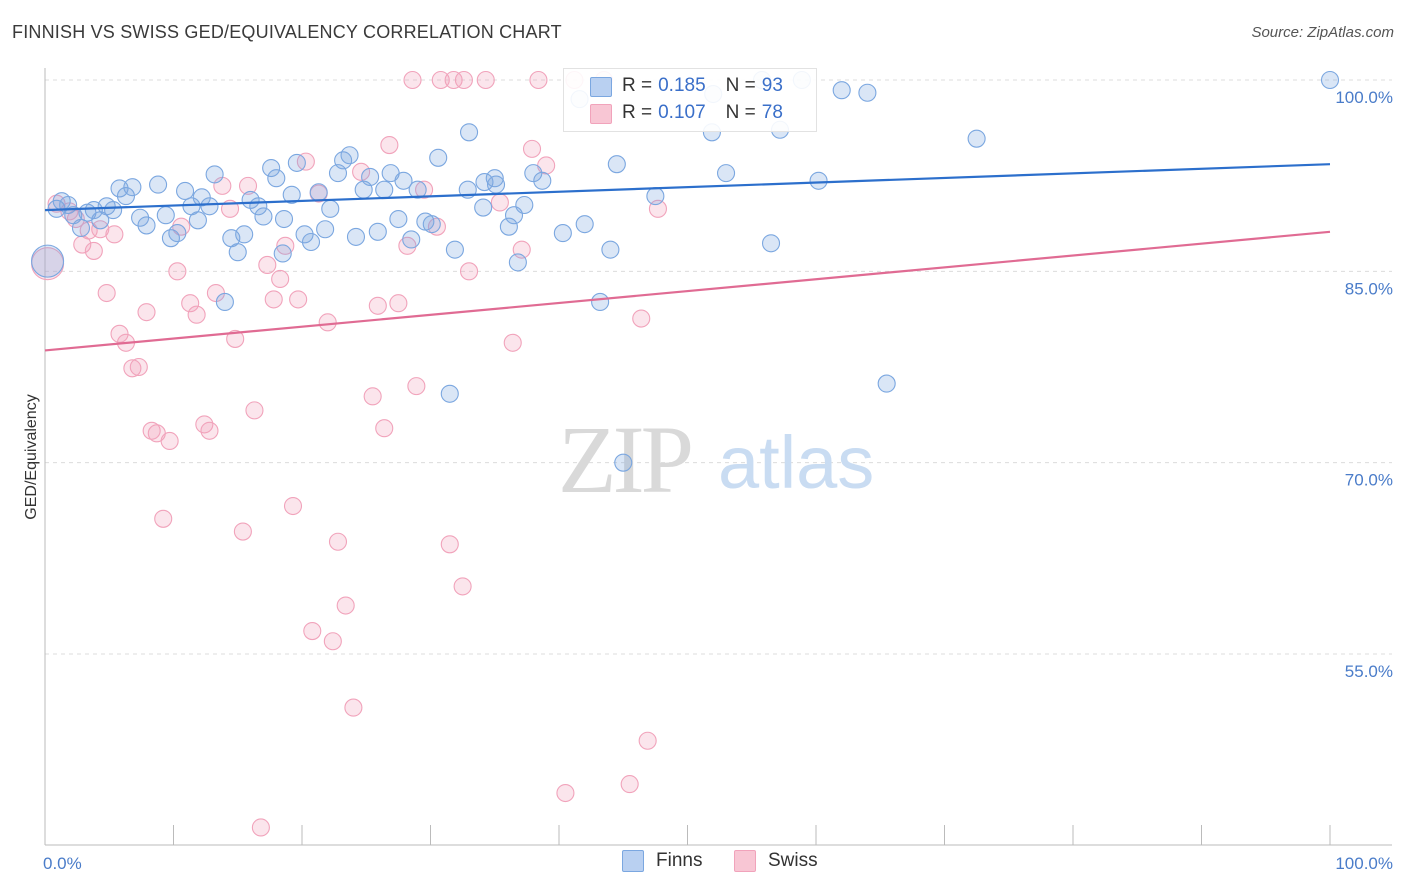  I want to click on x-tick-label-max: 100.0%, so click(1364, 863).